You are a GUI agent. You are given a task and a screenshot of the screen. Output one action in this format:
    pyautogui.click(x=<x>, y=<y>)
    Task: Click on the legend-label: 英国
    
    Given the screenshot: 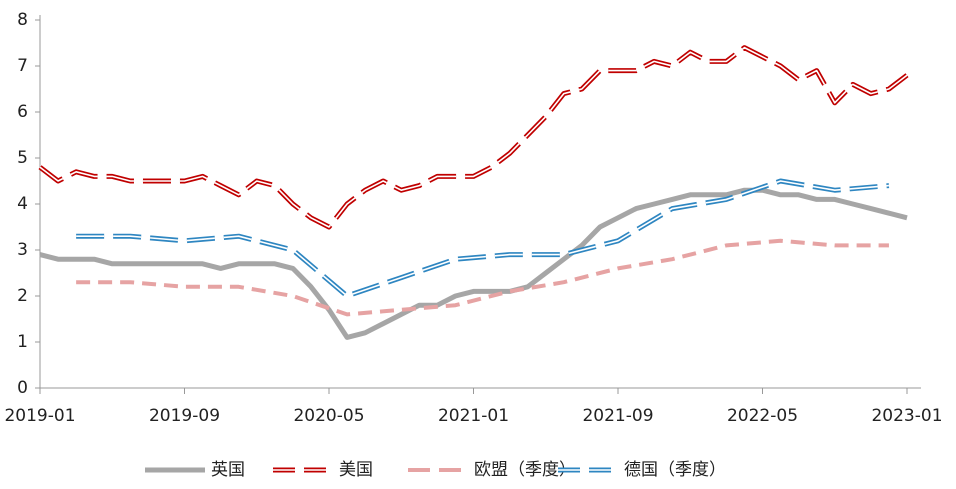 What is the action you would take?
    pyautogui.click(x=228, y=470)
    